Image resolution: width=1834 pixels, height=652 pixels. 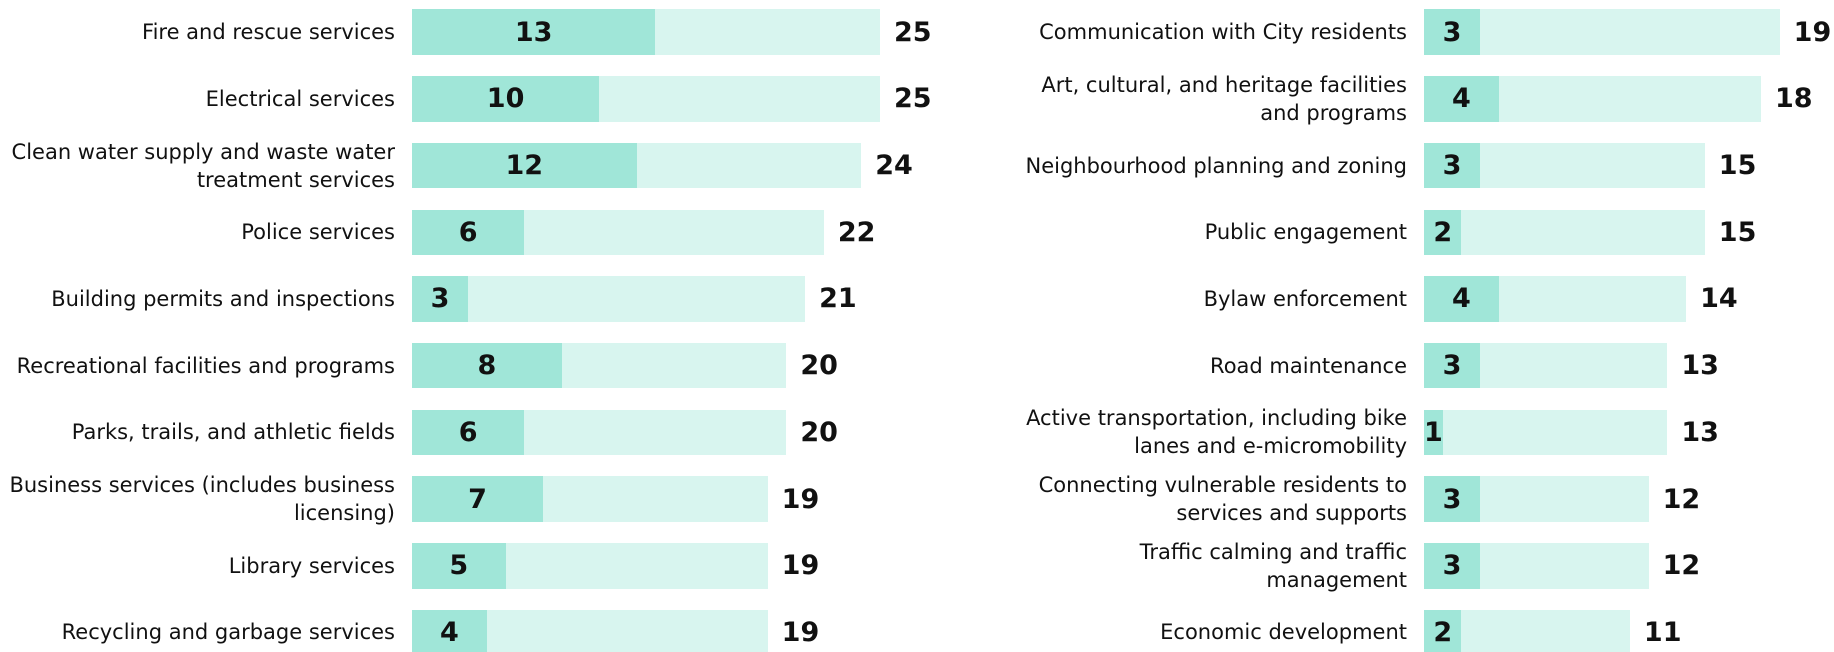 What do you see at coordinates (228, 632) in the screenshot?
I see `category-label: Recycling and garbage services` at bounding box center [228, 632].